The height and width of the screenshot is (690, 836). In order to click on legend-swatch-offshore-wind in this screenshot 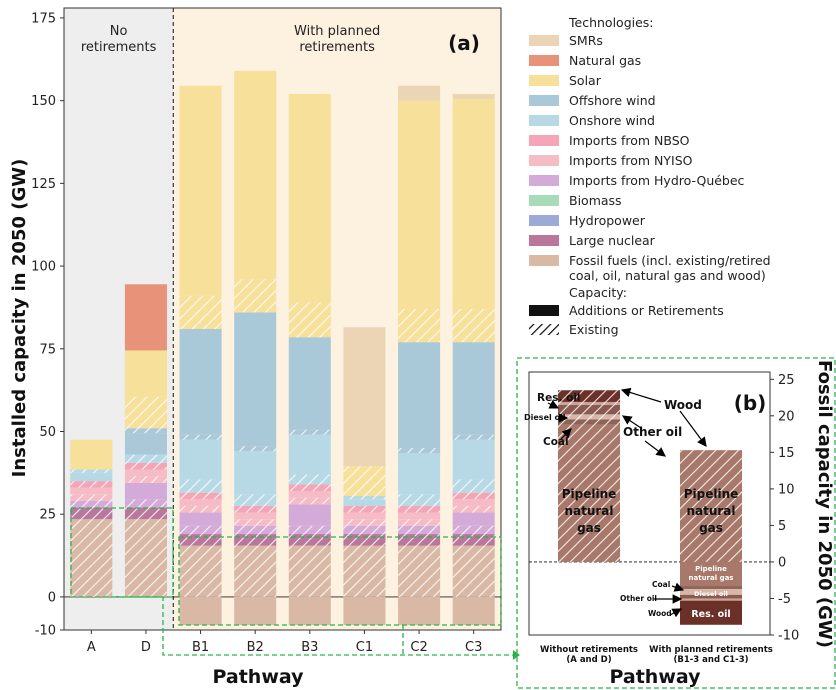, I will do `click(544, 100)`.